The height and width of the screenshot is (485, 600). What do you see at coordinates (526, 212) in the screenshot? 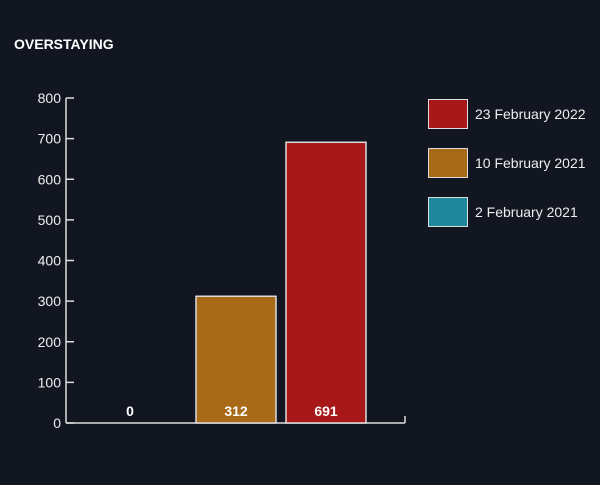
I see `legend-label: 2 February 2021` at bounding box center [526, 212].